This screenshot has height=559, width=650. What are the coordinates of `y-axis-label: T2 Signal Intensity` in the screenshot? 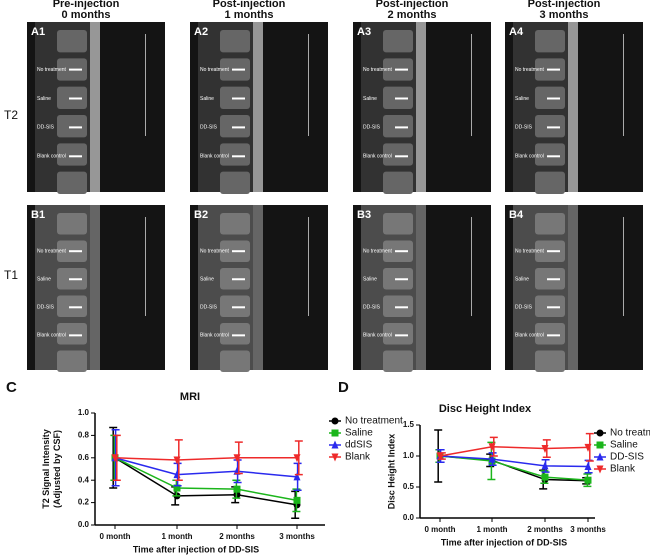 It's located at (46, 469).